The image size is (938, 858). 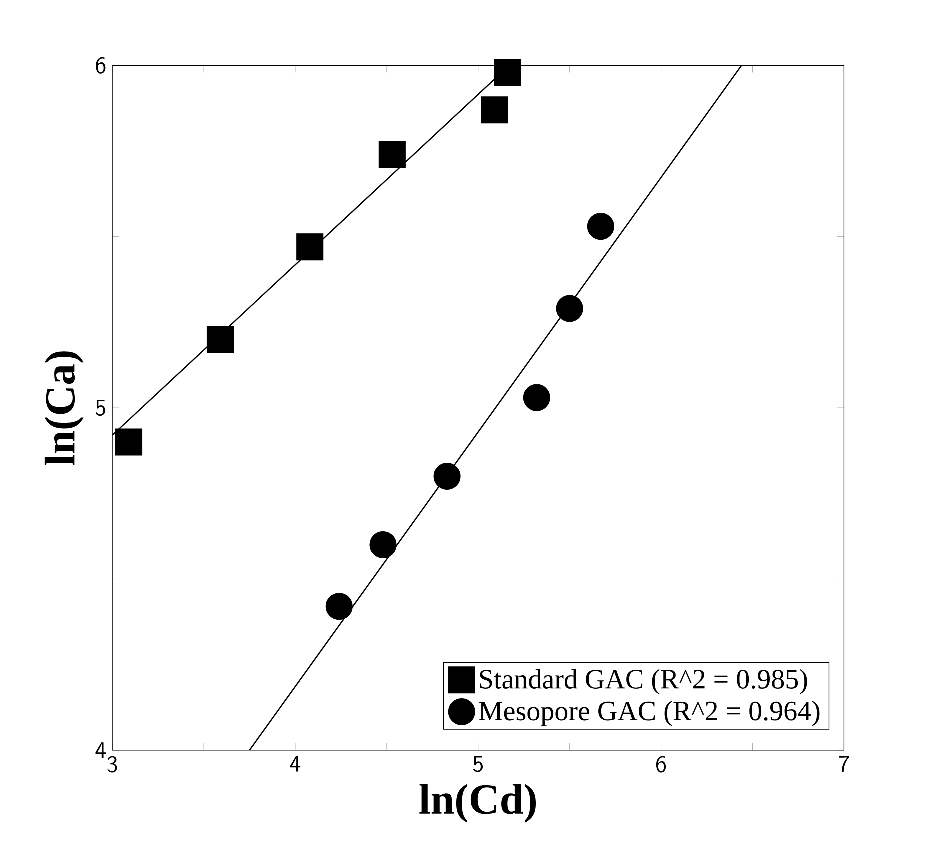 I want to click on x-tick-label: 4, so click(x=295, y=764).